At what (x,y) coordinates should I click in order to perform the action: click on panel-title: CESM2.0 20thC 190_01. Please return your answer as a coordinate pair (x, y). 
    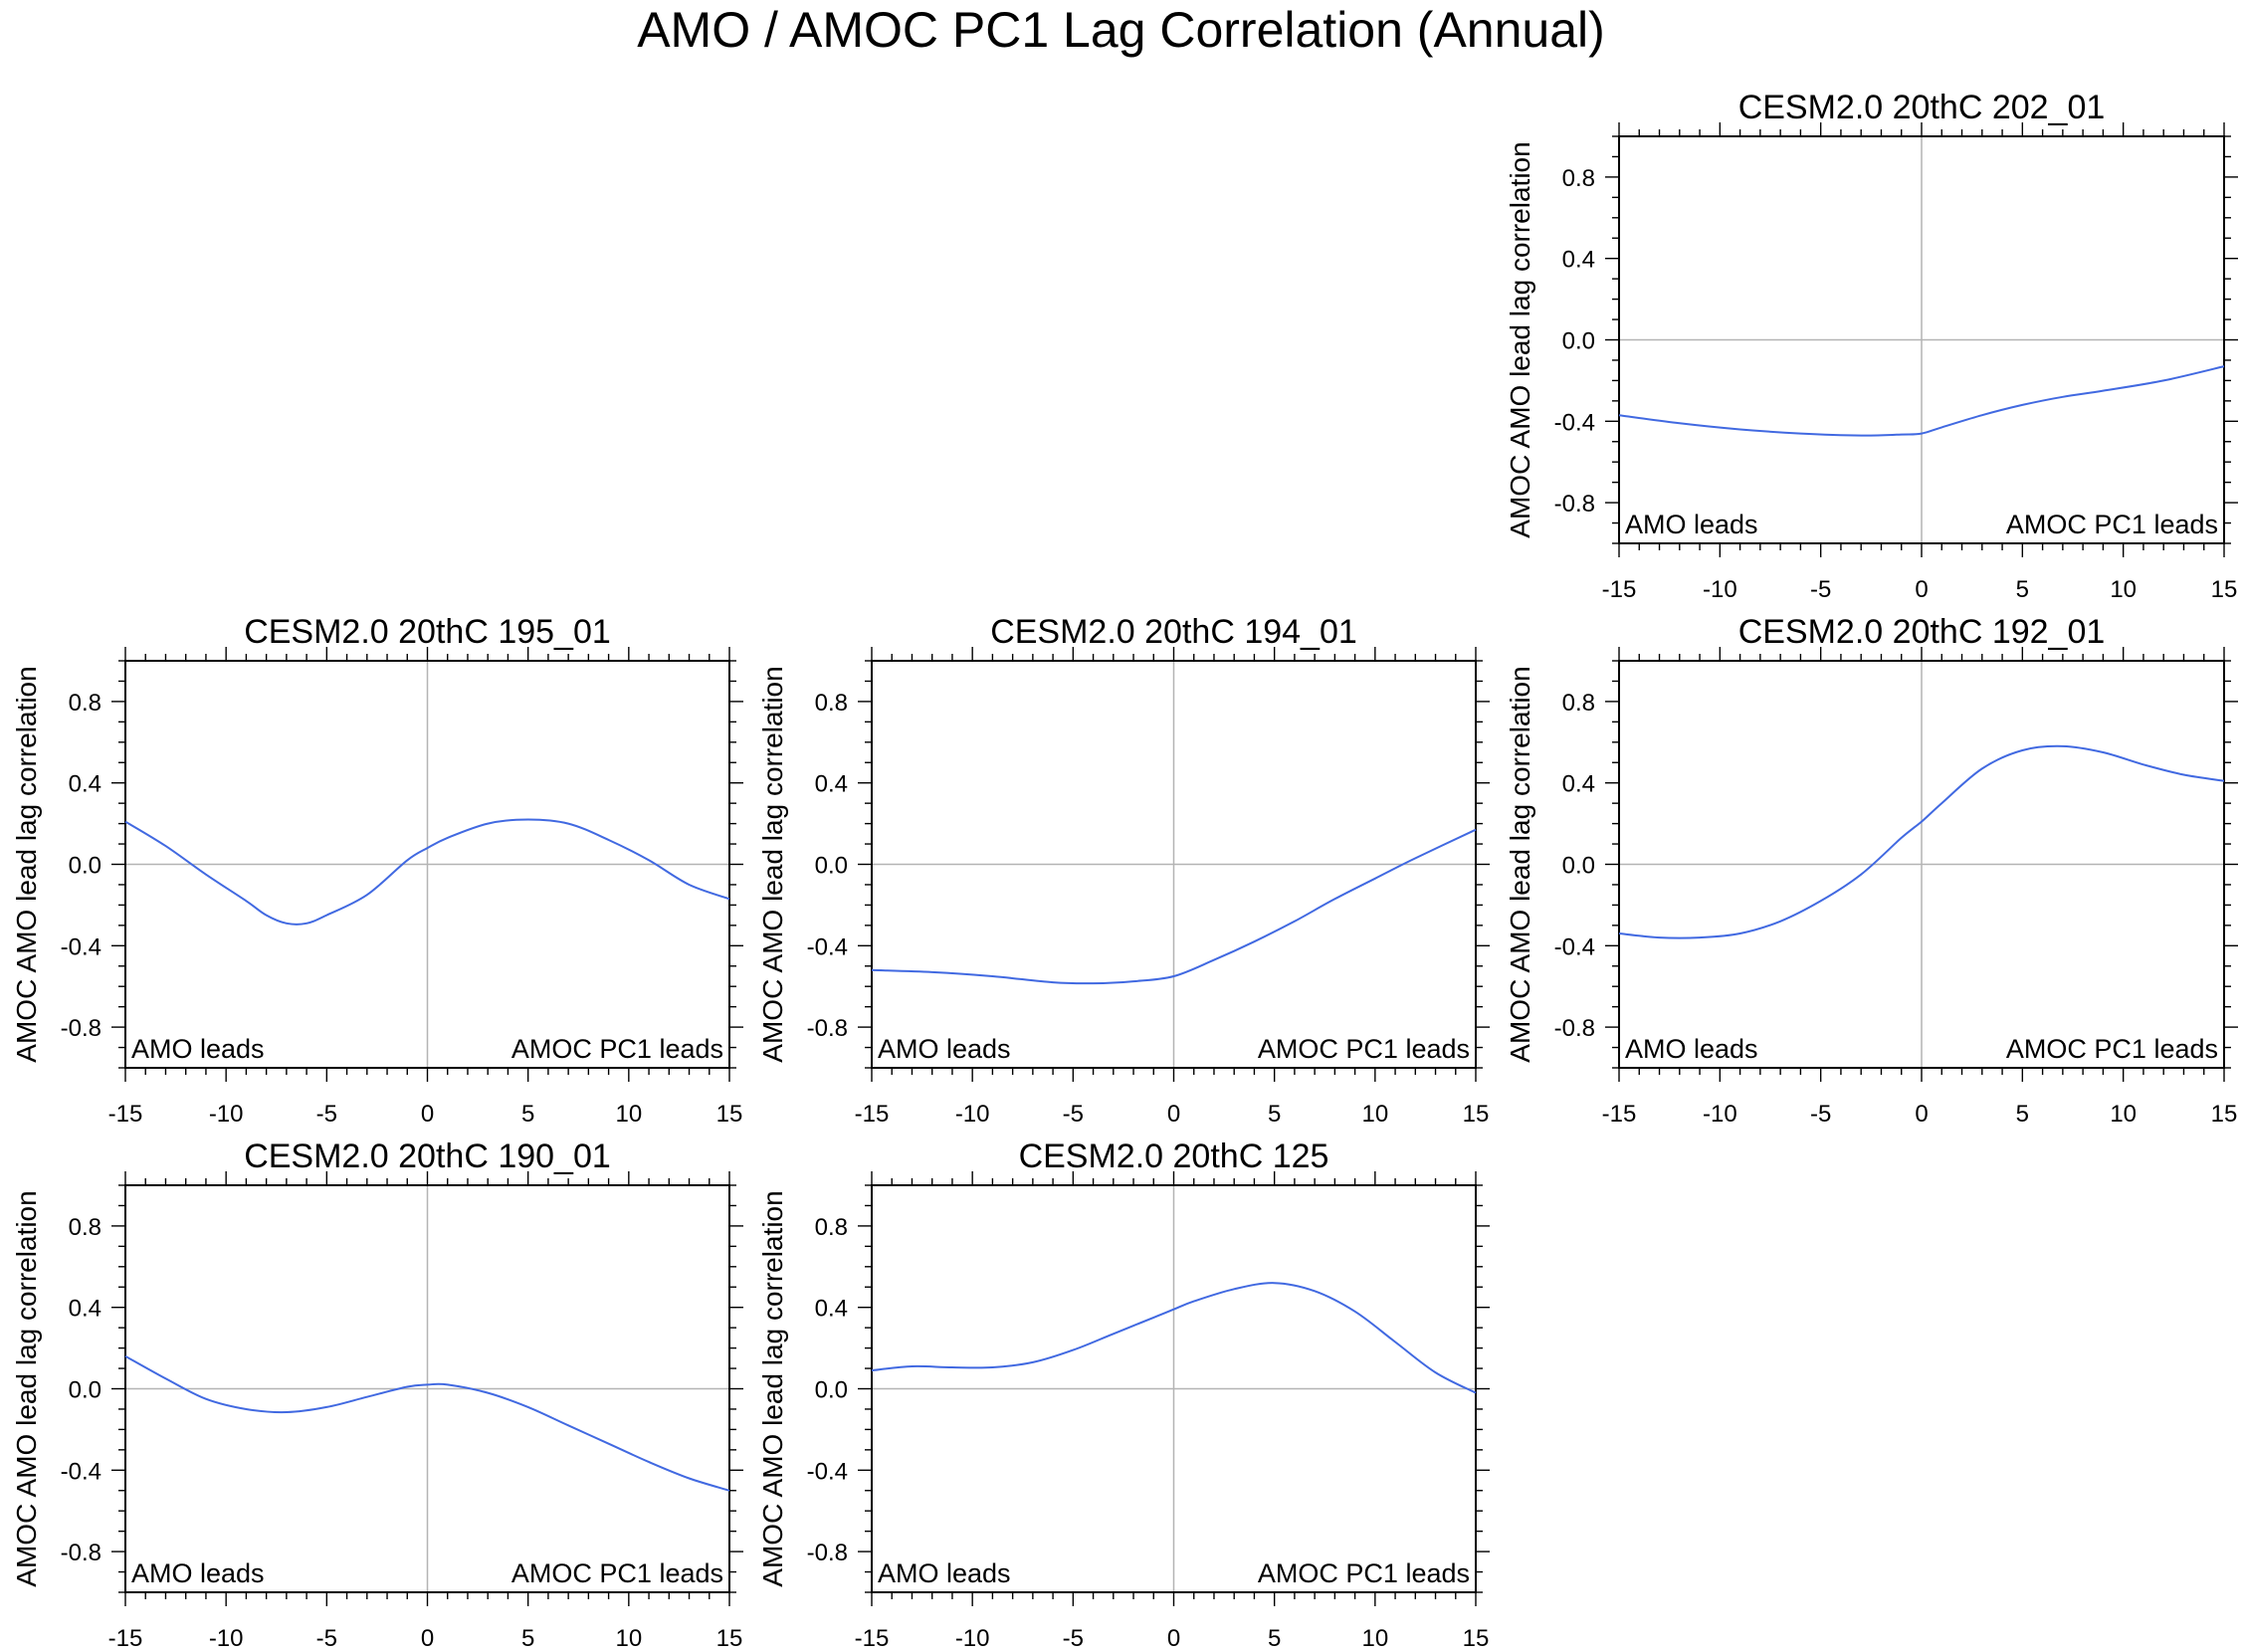
    Looking at the image, I should click on (428, 1156).